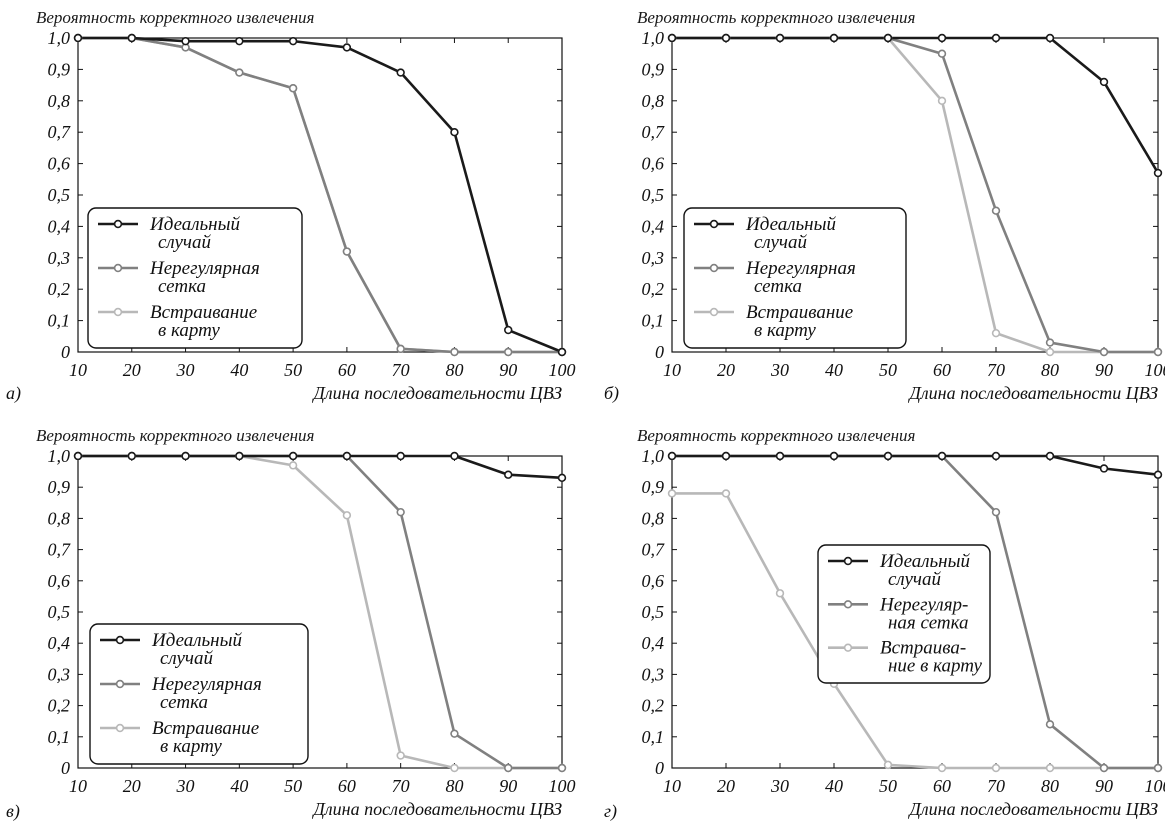  Describe the element at coordinates (239, 786) in the screenshot. I see `x-tick-label: 40` at that location.